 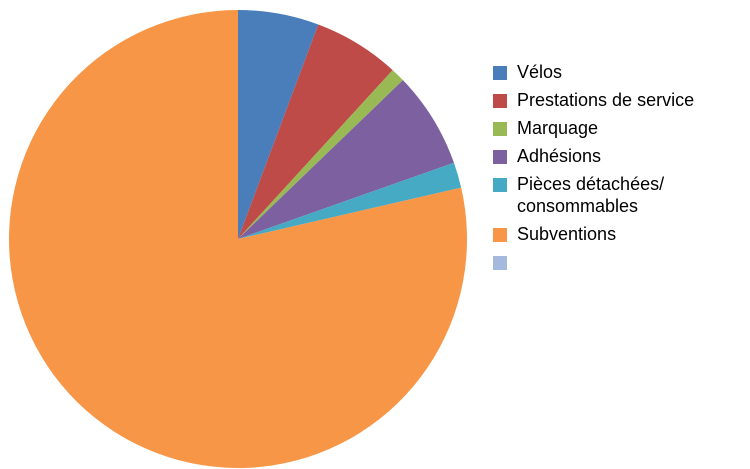 What do you see at coordinates (278, 124) in the screenshot?
I see `pie-slice-velos` at bounding box center [278, 124].